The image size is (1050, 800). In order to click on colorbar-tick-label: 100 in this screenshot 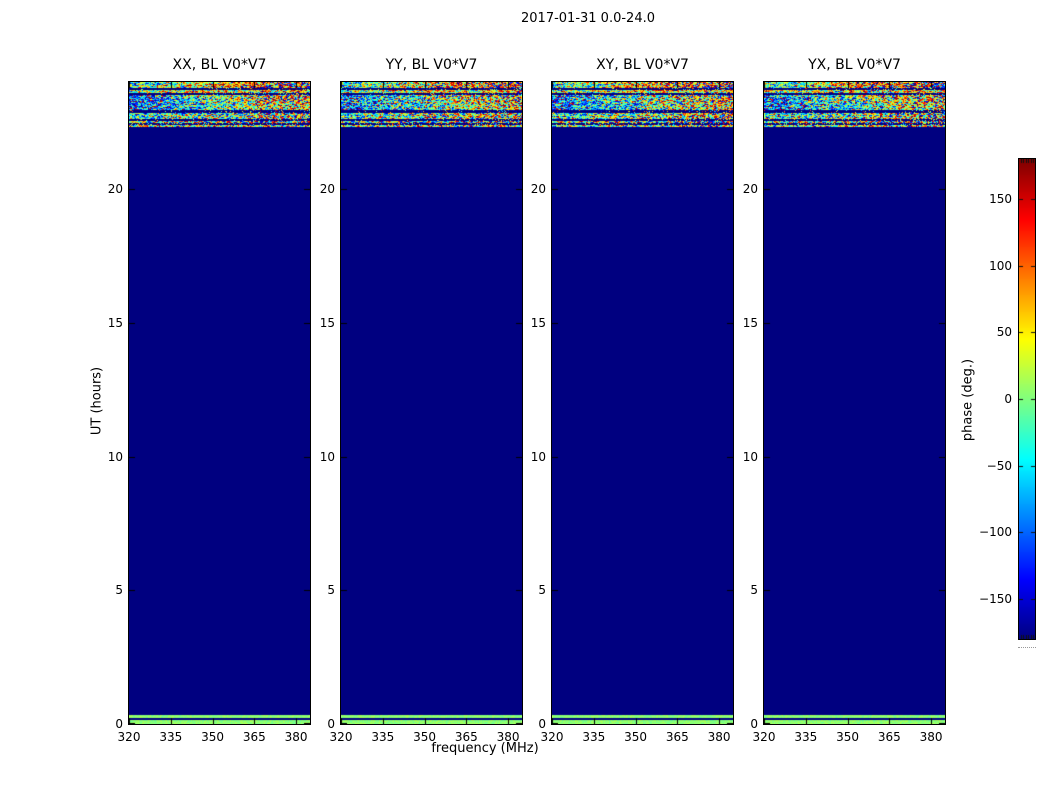, I will do `click(1000, 265)`.